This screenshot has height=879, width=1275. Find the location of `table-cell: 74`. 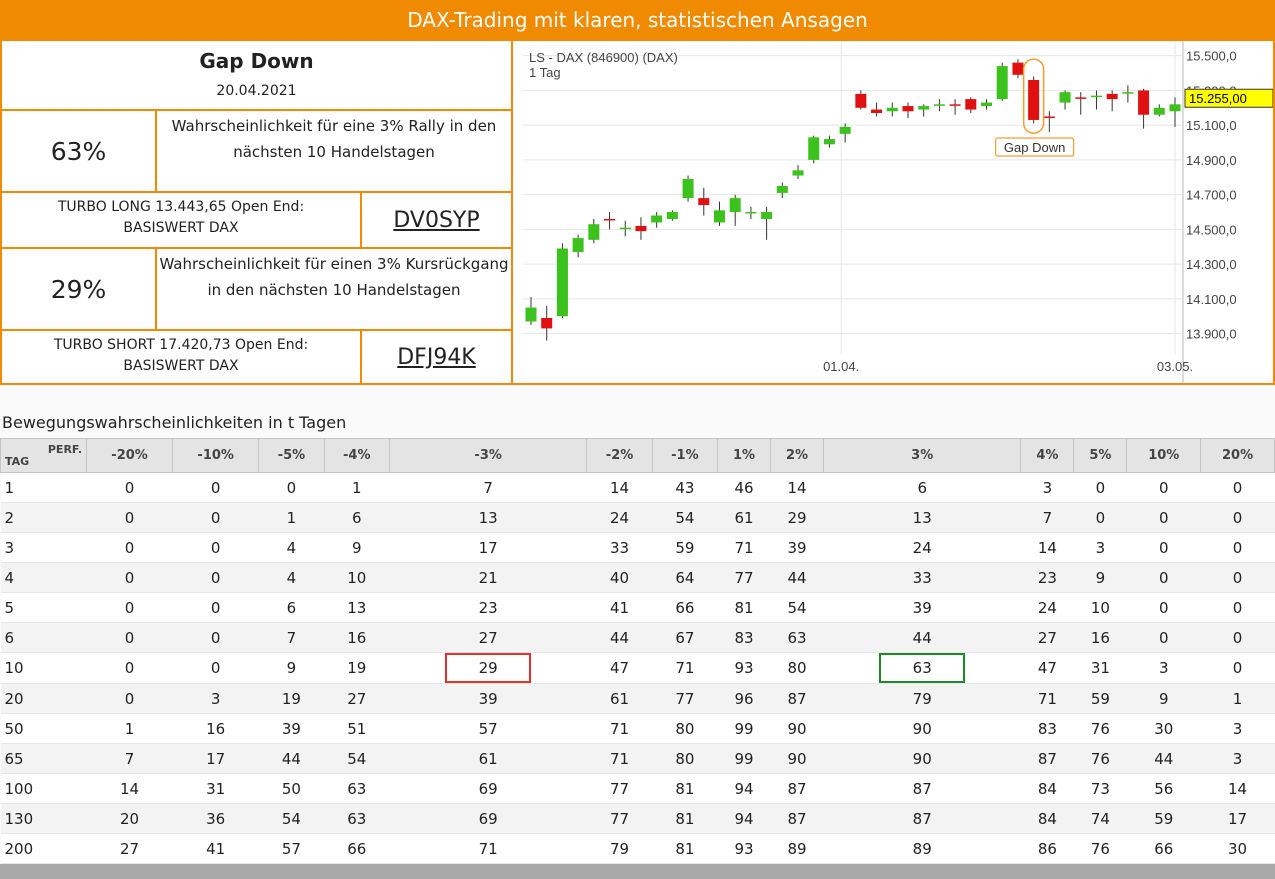

table-cell: 74 is located at coordinates (1100, 818).